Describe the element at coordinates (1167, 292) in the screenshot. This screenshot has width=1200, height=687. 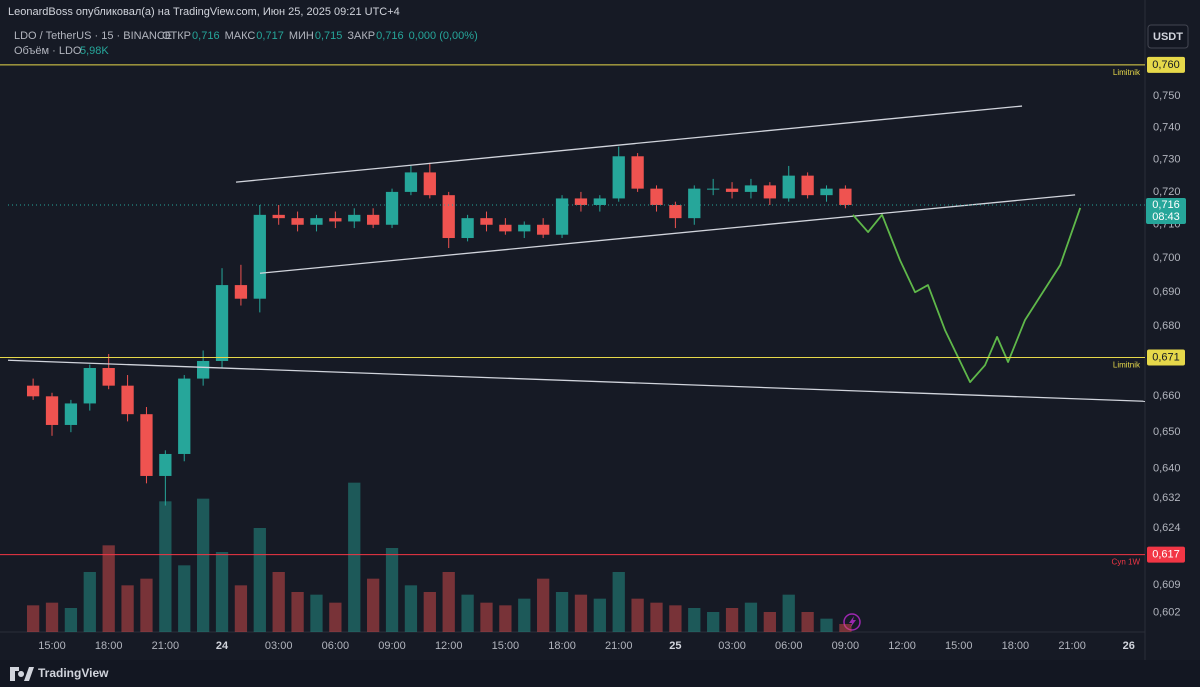
I see `y-tick-label: 0,690` at that location.